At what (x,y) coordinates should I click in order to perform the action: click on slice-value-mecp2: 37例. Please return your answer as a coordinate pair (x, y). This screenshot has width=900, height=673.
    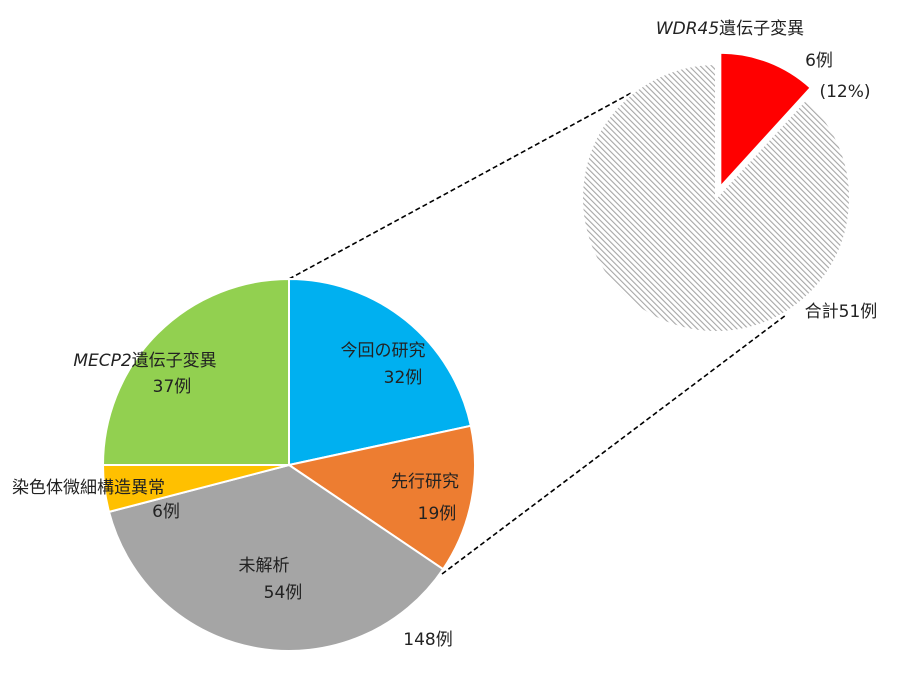
    Looking at the image, I should click on (172, 387).